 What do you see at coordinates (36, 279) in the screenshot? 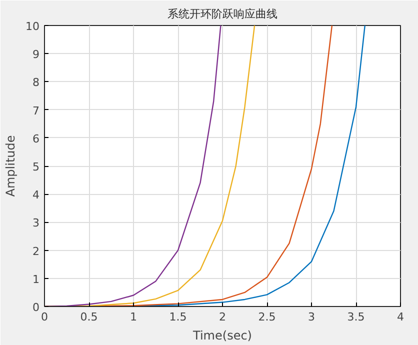
I see `y-tick-label: 1` at bounding box center [36, 279].